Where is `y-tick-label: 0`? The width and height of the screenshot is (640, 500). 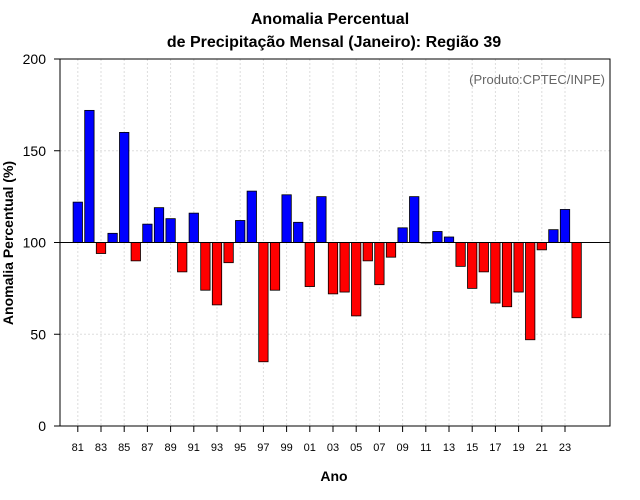 y-tick-label: 0 is located at coordinates (42, 426).